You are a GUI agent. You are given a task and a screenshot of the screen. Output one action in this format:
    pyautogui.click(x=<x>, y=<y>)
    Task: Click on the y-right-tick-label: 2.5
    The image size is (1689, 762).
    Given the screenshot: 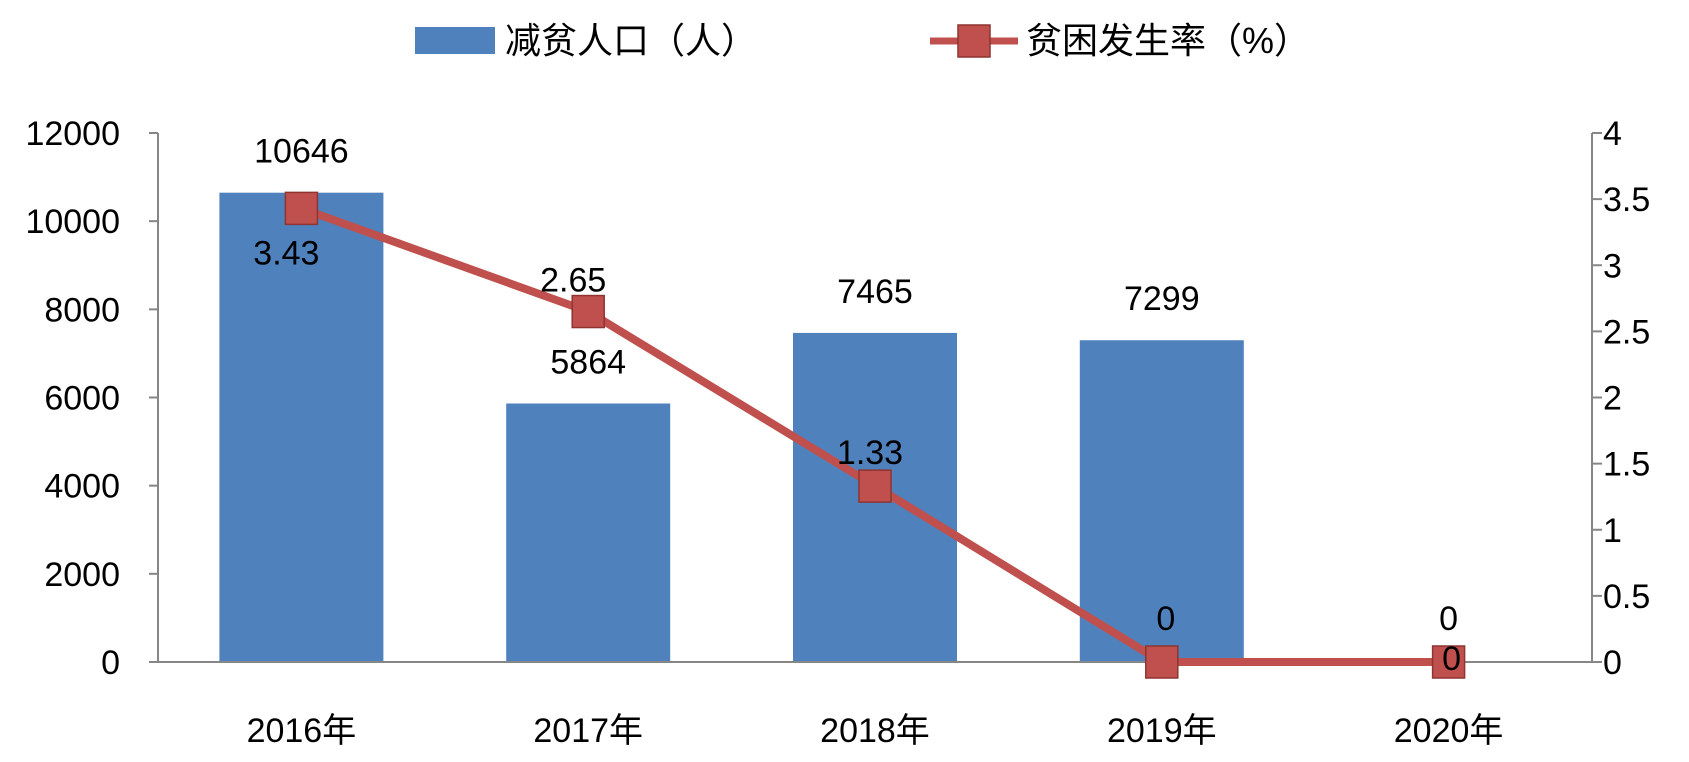 What is the action you would take?
    pyautogui.click(x=1626, y=332)
    